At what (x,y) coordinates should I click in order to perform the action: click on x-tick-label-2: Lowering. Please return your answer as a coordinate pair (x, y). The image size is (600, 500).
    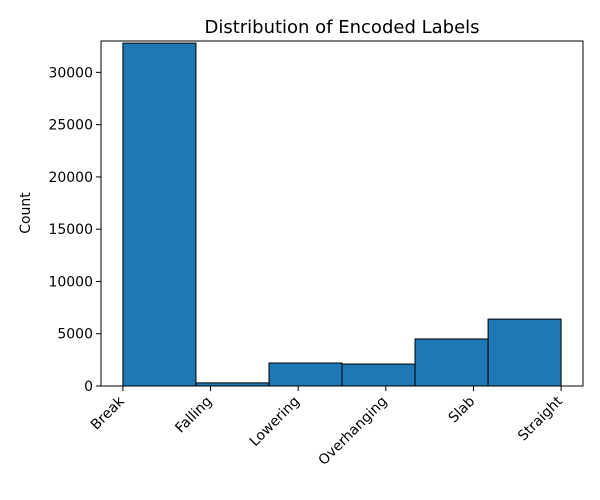
    Looking at the image, I should click on (275, 422).